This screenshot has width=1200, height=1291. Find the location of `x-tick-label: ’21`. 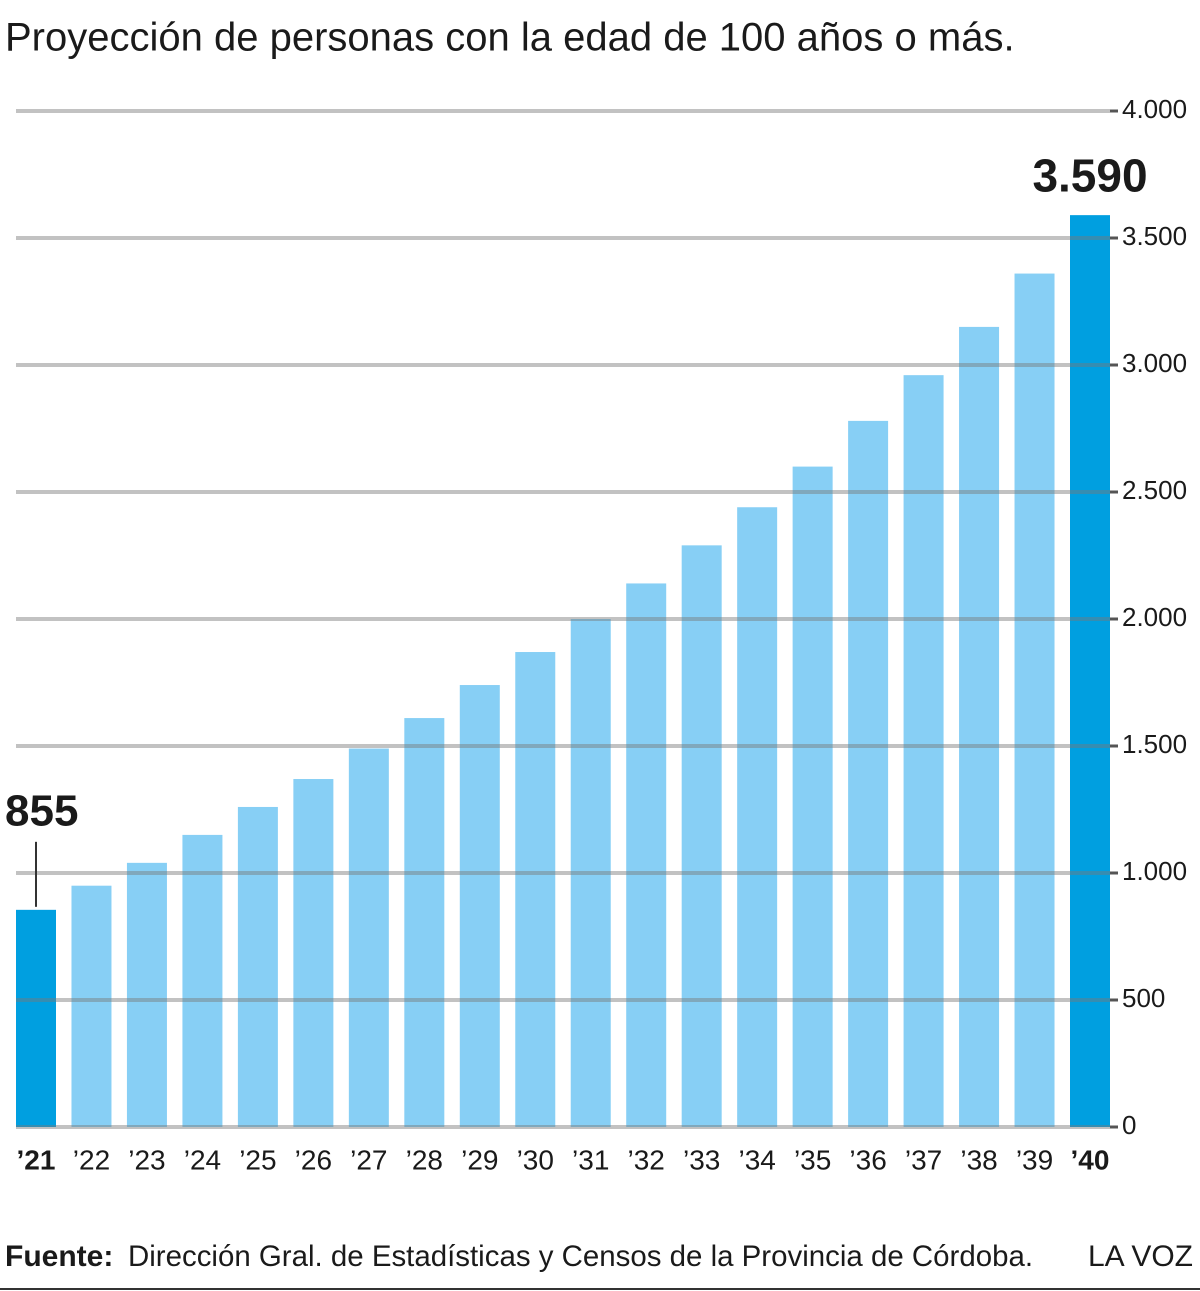

x-tick-label: ’21 is located at coordinates (36, 1159).